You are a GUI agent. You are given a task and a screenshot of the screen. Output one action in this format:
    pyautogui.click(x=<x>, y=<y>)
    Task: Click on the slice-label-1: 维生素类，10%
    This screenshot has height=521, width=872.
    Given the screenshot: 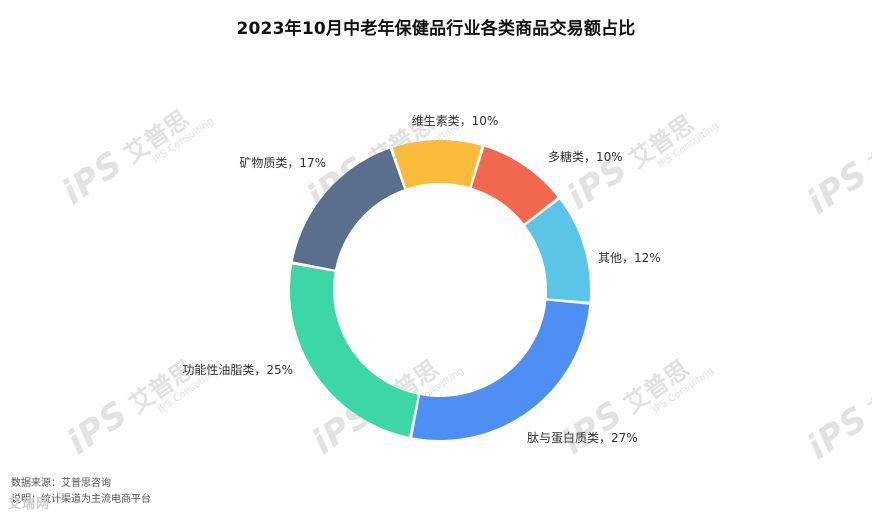 What is the action you would take?
    pyautogui.click(x=455, y=121)
    